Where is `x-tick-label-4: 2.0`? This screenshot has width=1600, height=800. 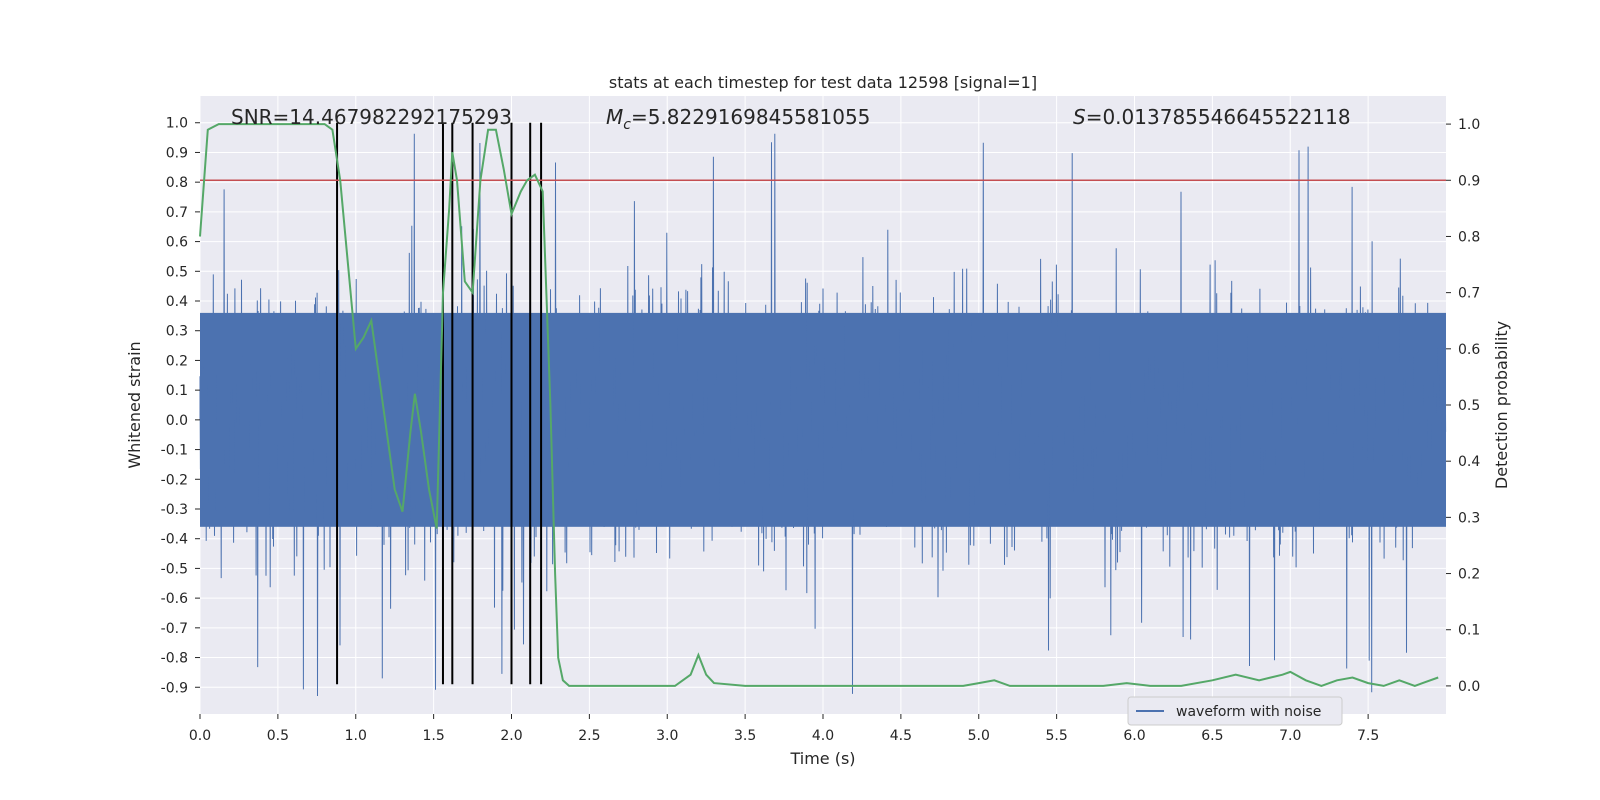
x-tick-label-4: 2.0 is located at coordinates (511, 736).